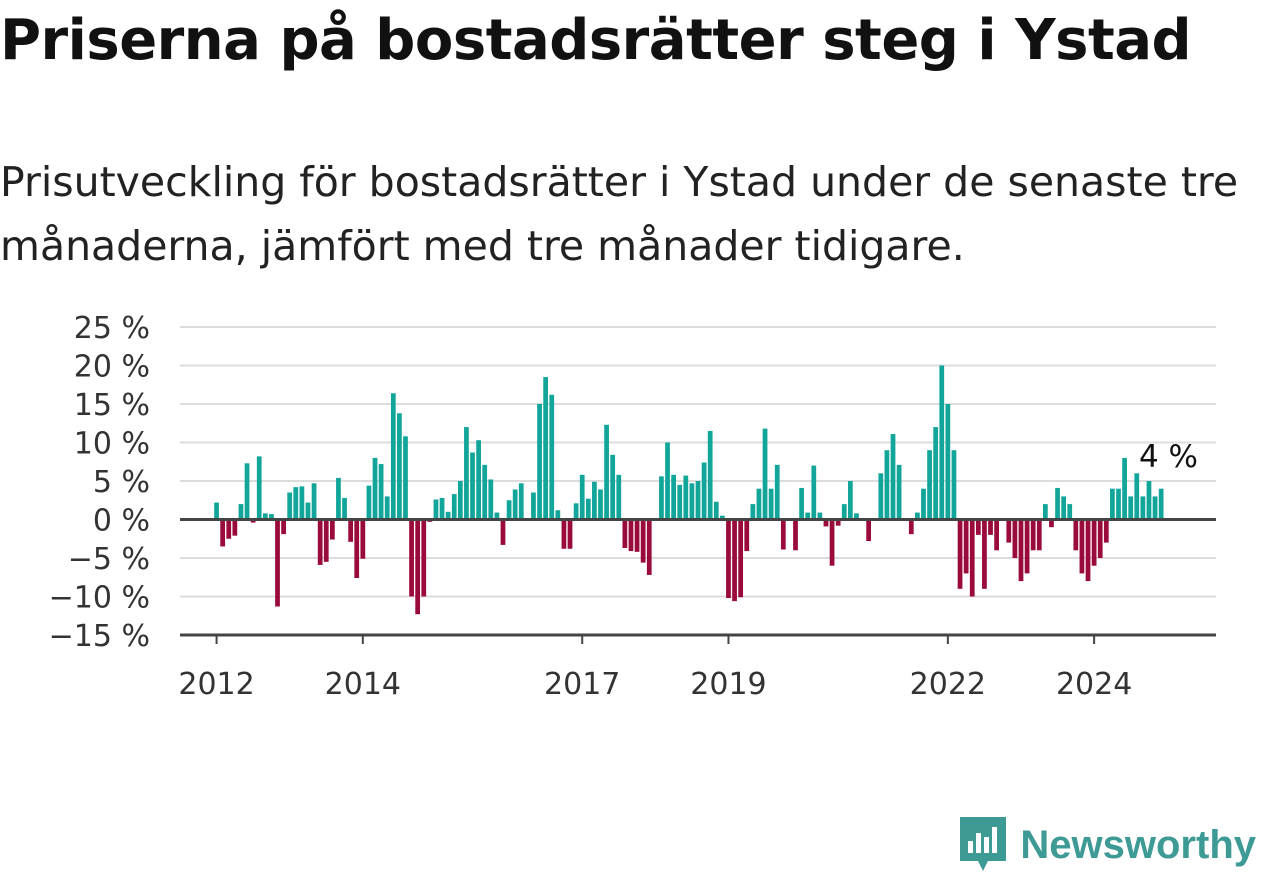  I want to click on chart-title: Priserna på bostadsrätter steg i Ystad, so click(596, 40).